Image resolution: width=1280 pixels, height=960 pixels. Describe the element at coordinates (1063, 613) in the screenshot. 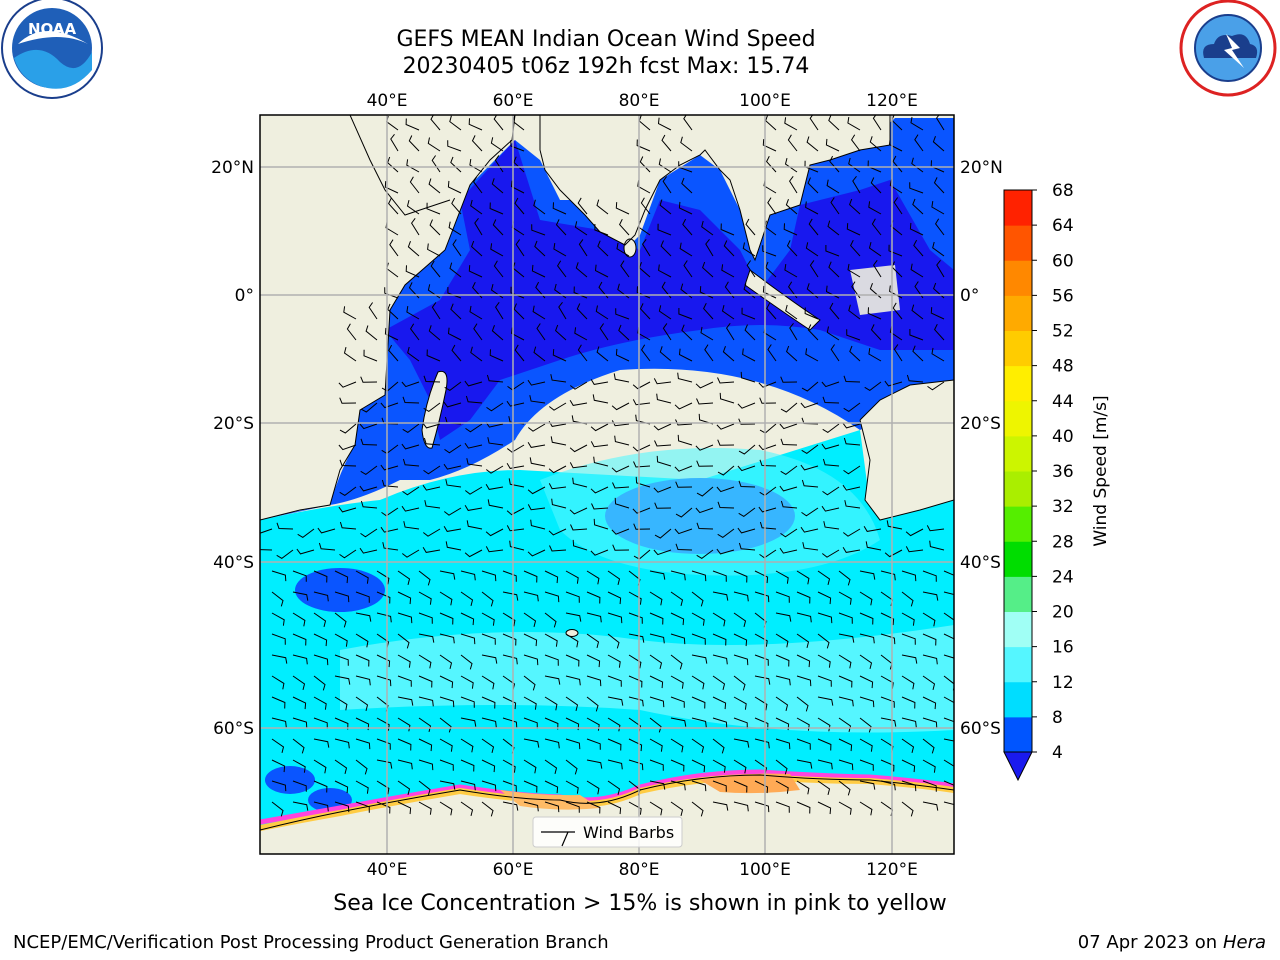

I see `colorbar-tick-label: 20` at that location.